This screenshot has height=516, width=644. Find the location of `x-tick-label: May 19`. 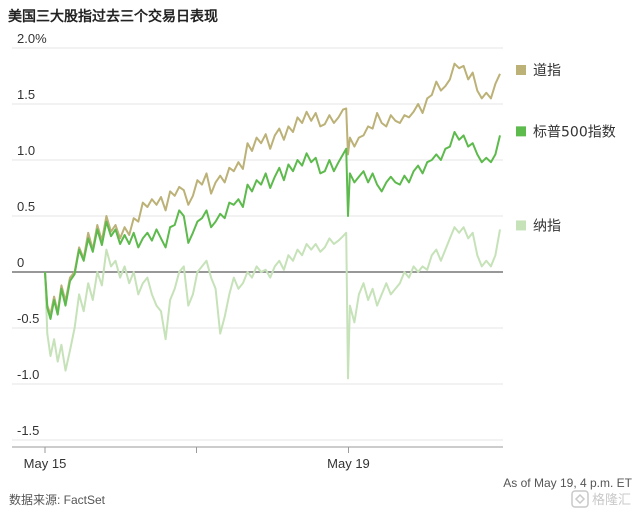

x-tick-label: May 19 is located at coordinates (348, 463).